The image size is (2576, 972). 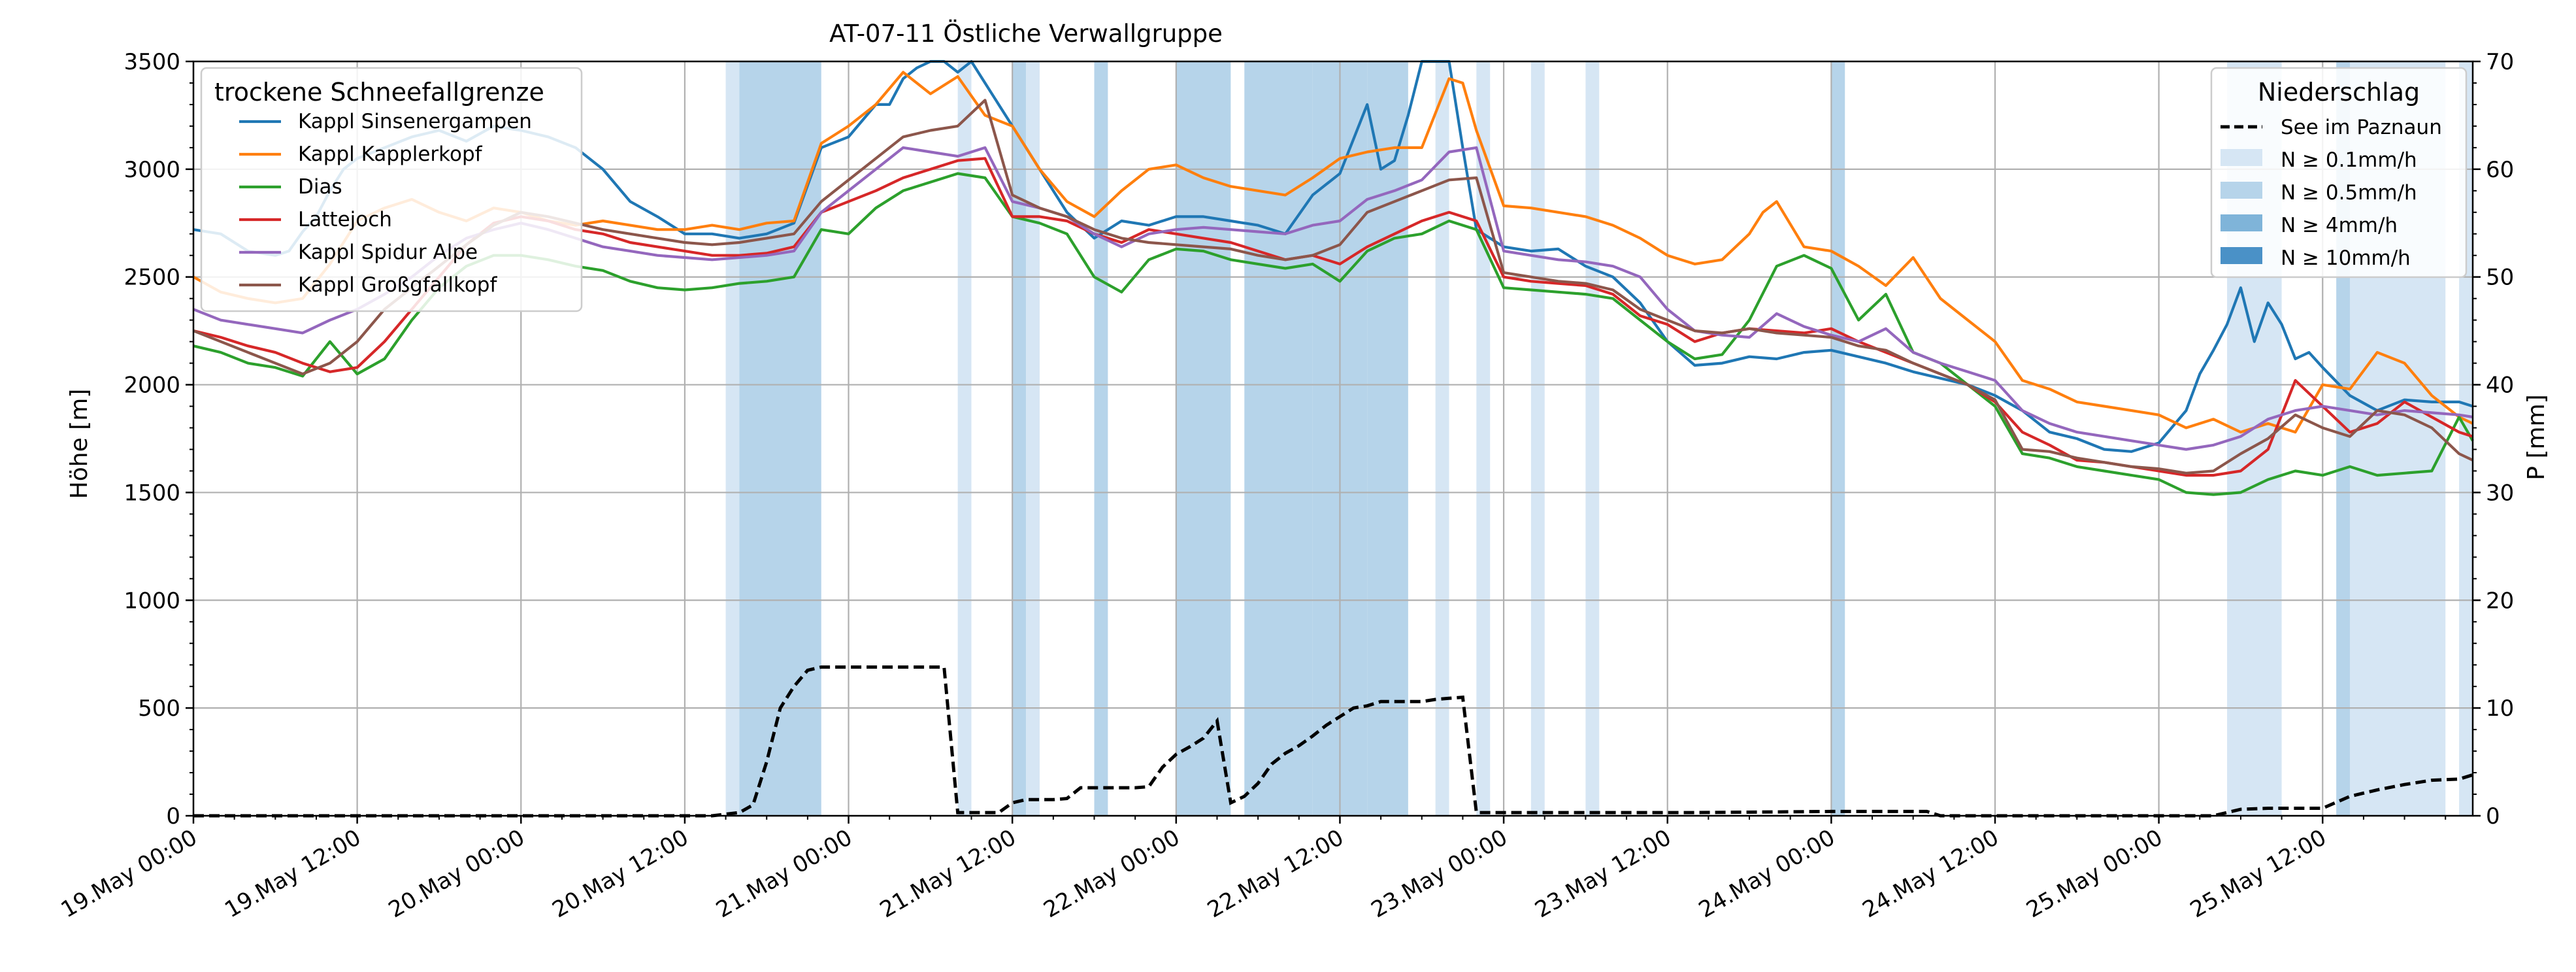 I want to click on y-axis-right: 0 10 20 30 40 50 60 70, so click(x=2493, y=439).